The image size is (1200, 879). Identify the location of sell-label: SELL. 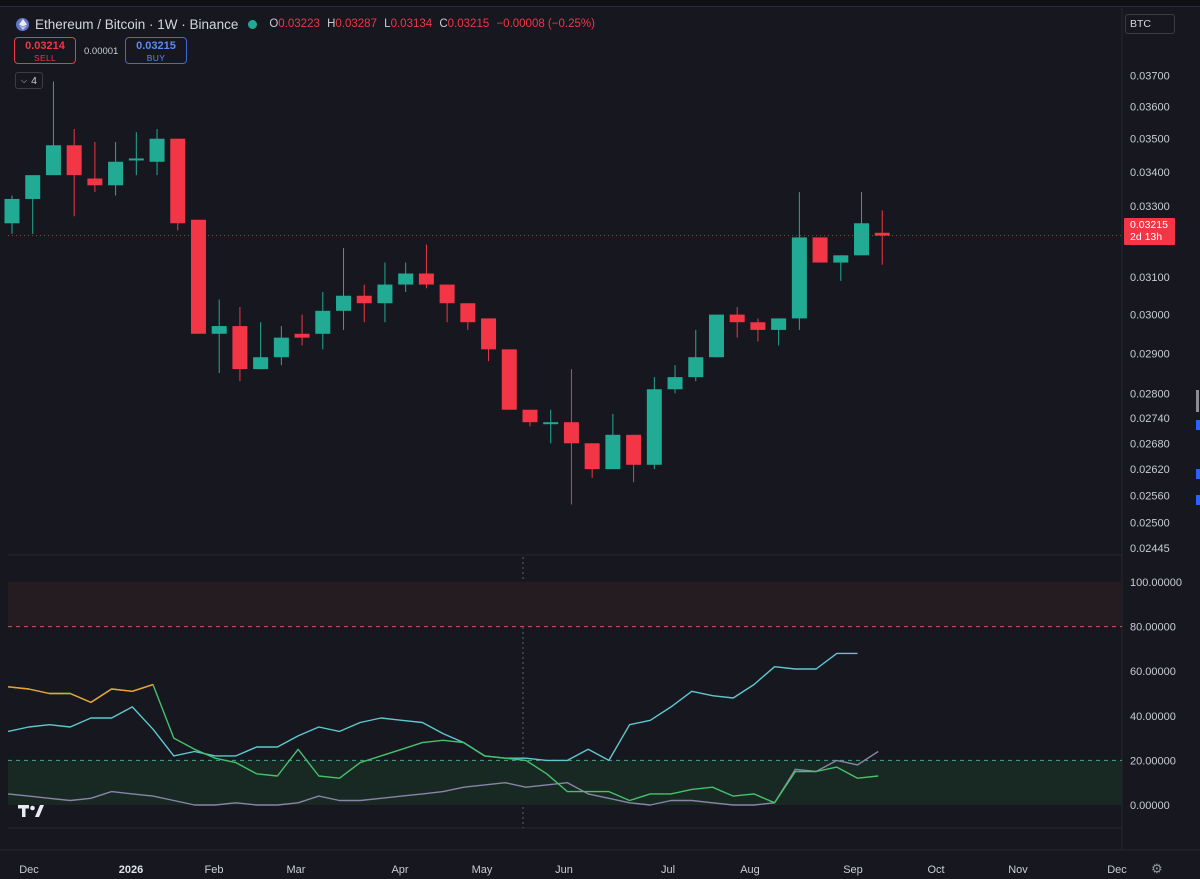
(45, 58).